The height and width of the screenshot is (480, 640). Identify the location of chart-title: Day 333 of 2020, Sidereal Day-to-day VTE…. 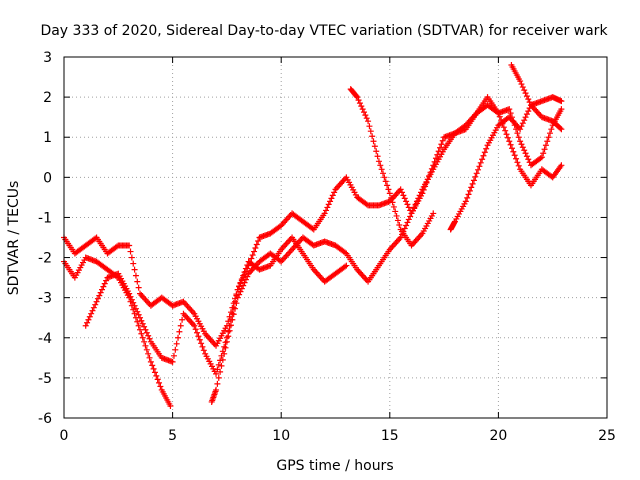
(324, 31).